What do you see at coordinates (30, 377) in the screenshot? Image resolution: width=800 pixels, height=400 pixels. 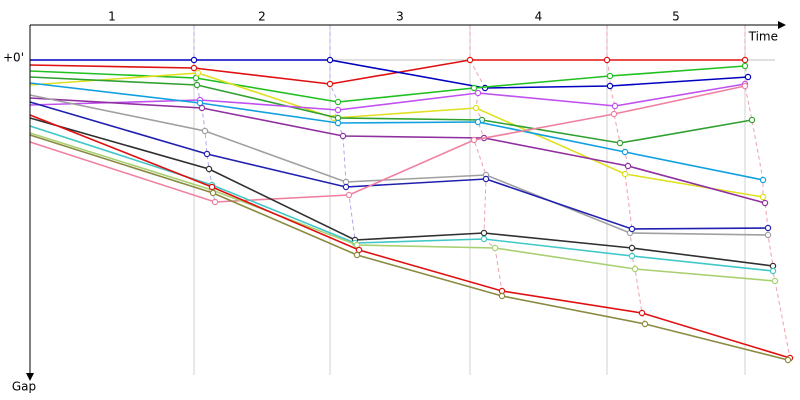 I see `y-axis-arrow` at bounding box center [30, 377].